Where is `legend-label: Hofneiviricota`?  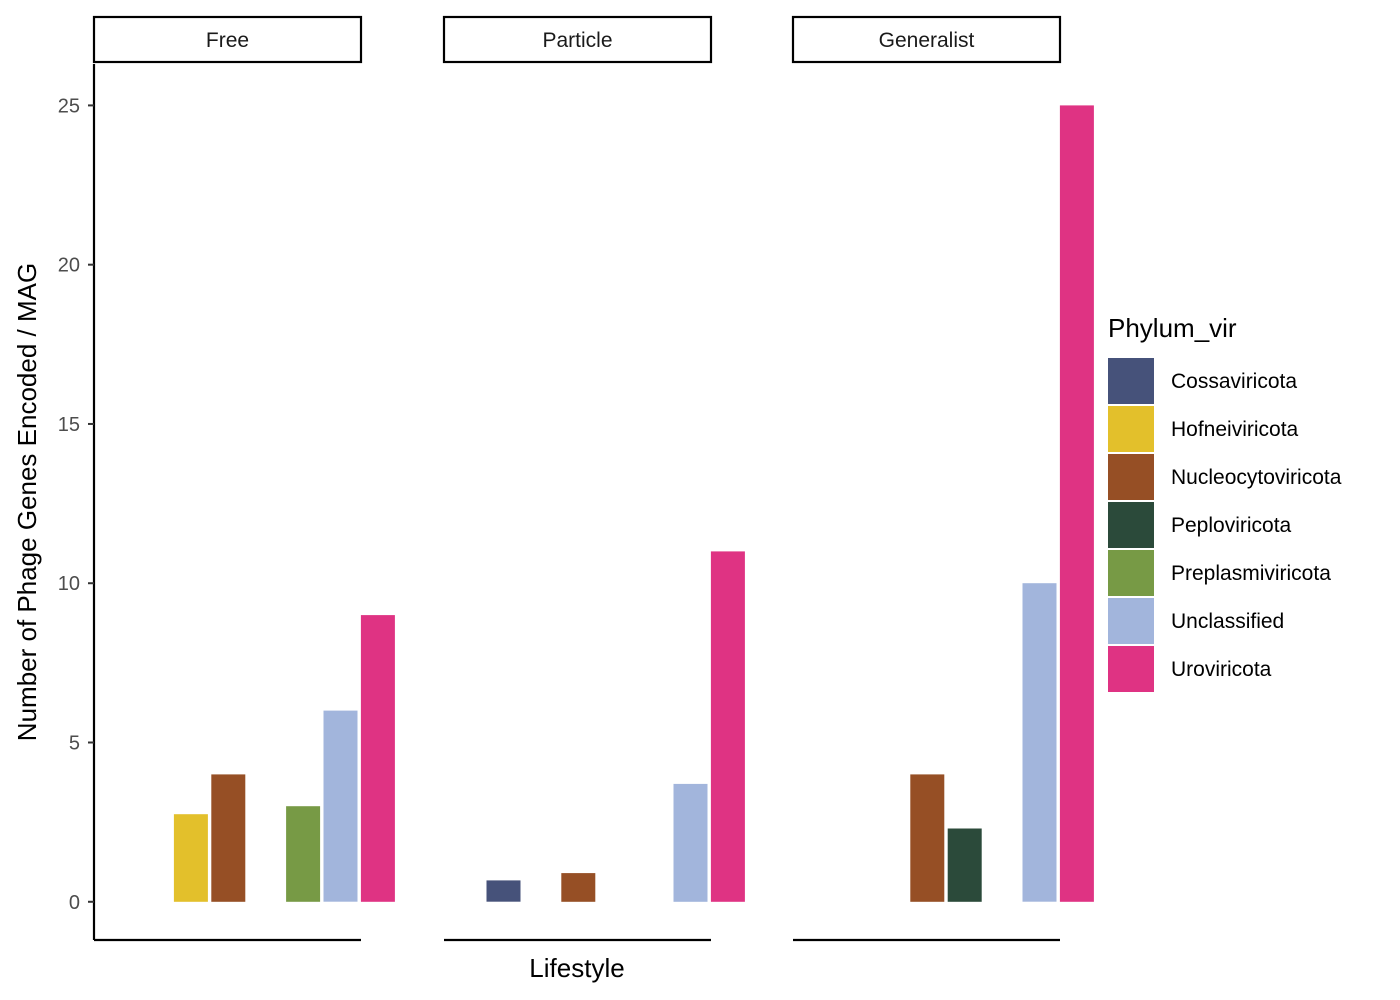 legend-label: Hofneiviricota is located at coordinates (1235, 429).